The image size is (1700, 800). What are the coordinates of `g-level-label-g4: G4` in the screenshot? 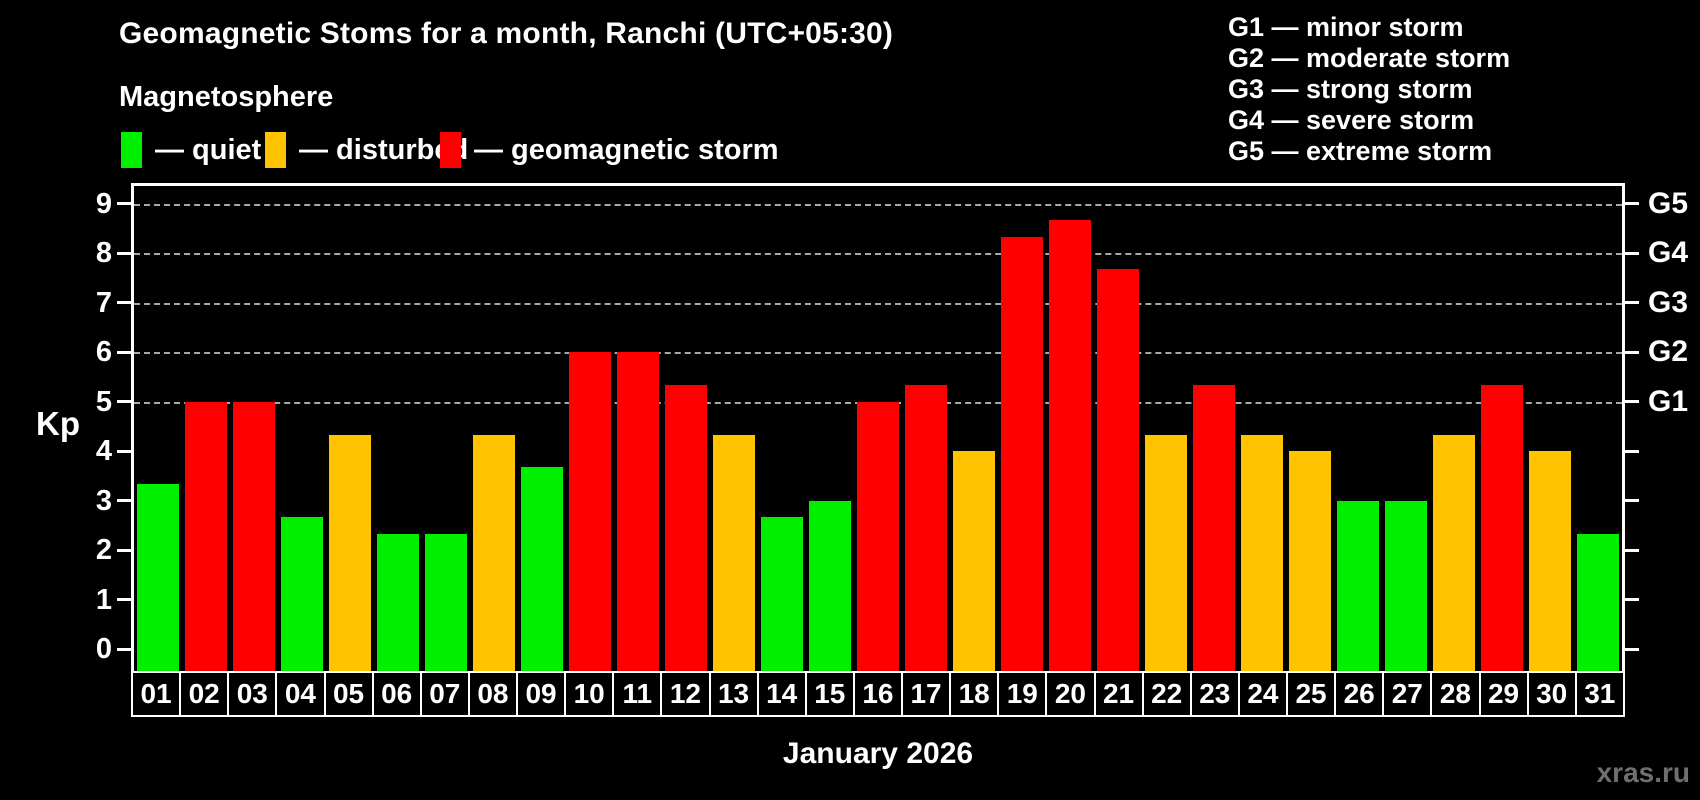 It's located at (1668, 252).